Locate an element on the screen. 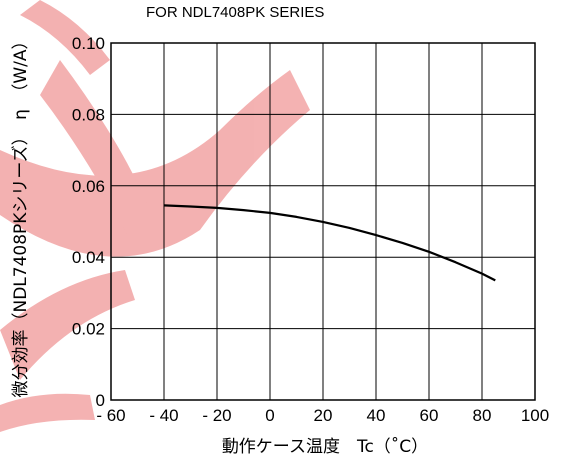 The height and width of the screenshot is (464, 563). x-tick-label: 80 is located at coordinates (482, 415).